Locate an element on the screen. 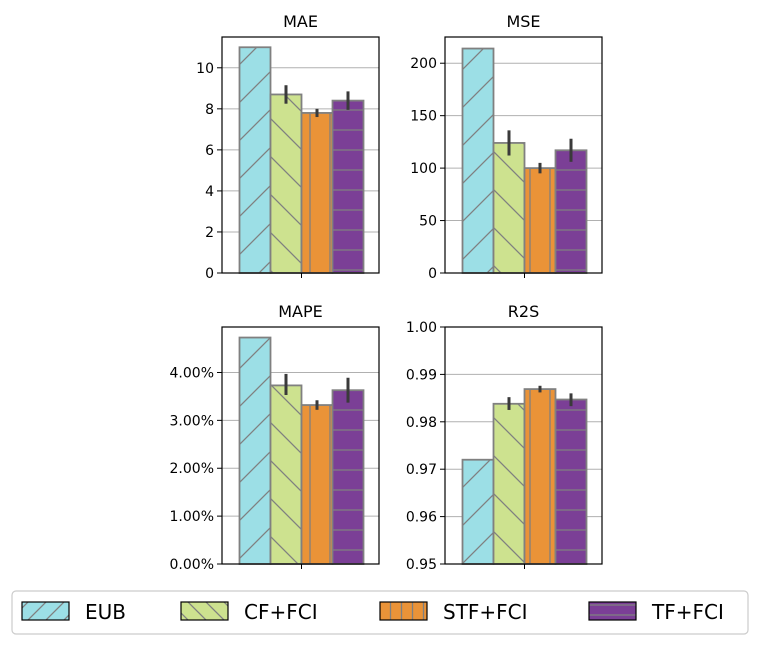  y-tick-label: 0.96 is located at coordinates (421, 518).